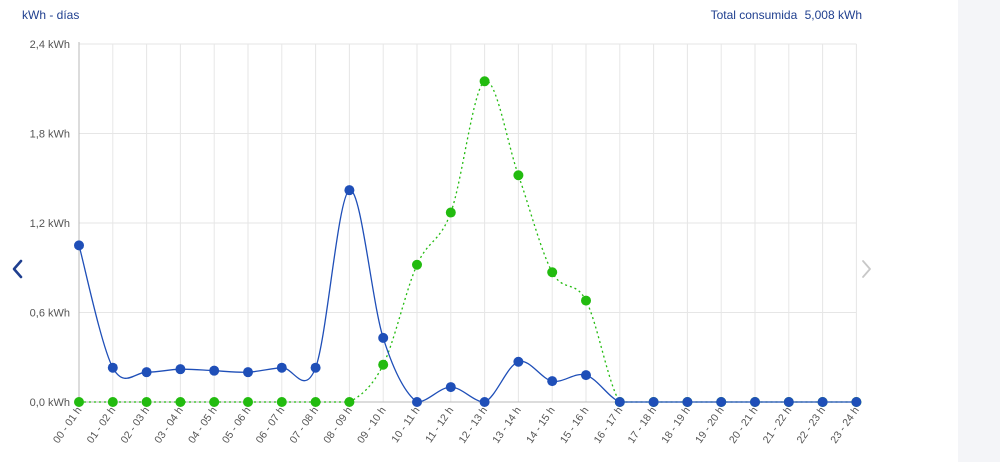 The height and width of the screenshot is (462, 1000). What do you see at coordinates (50, 135) in the screenshot?
I see `y-tick-label: 1,8 kWh` at bounding box center [50, 135].